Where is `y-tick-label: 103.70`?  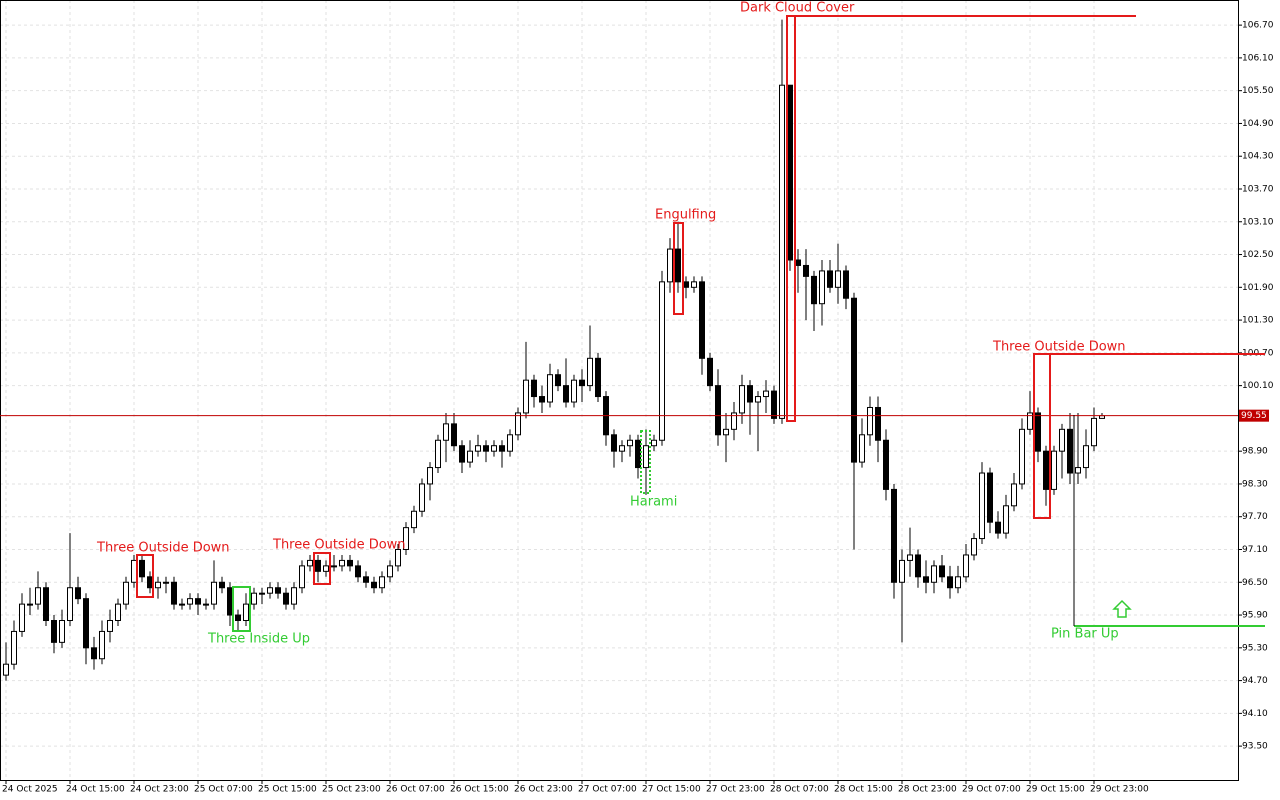
y-tick-label: 103.70 is located at coordinates (1258, 189).